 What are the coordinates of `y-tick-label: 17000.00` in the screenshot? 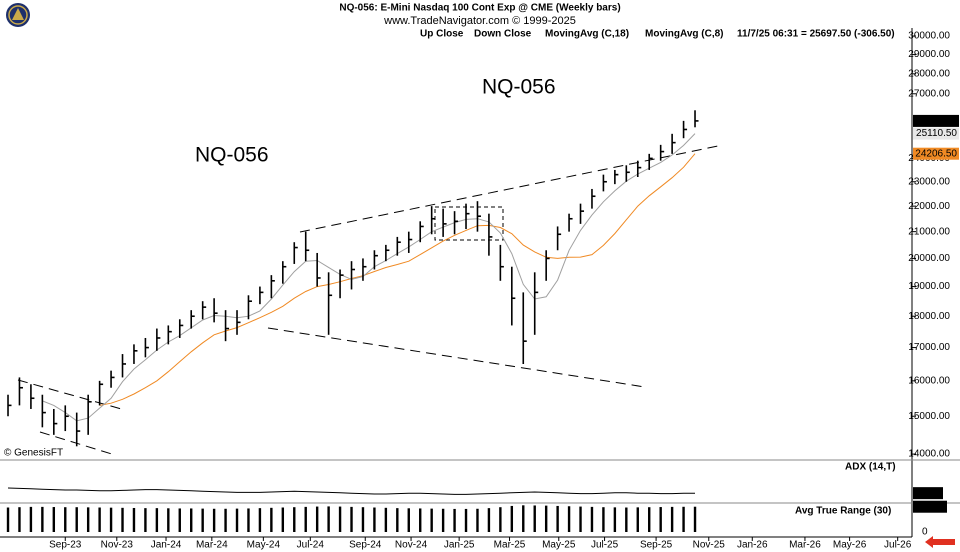 It's located at (929, 347).